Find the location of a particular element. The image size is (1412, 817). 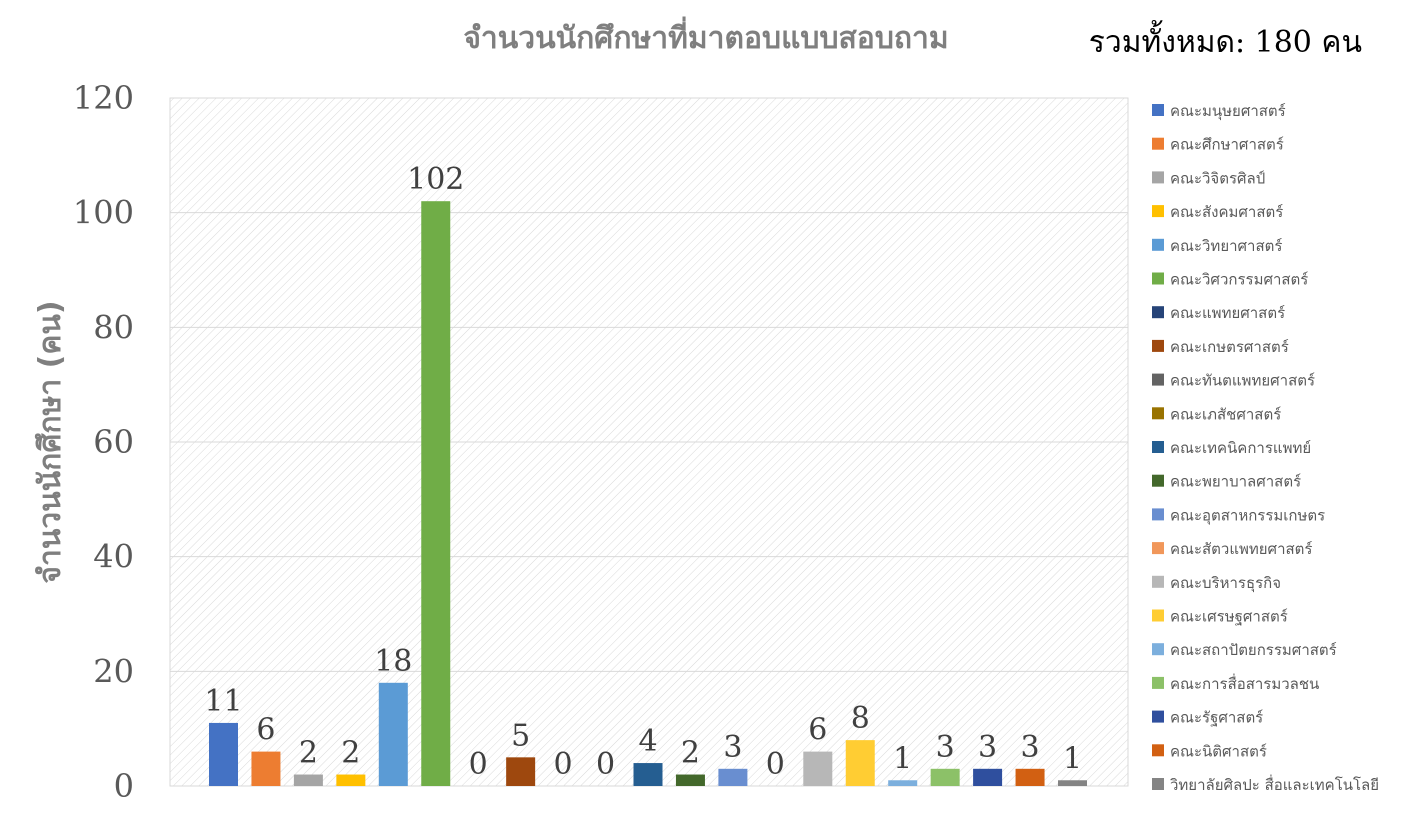

legend-entry: คณะเทคนิคการแพทย์ is located at coordinates (1240, 448).